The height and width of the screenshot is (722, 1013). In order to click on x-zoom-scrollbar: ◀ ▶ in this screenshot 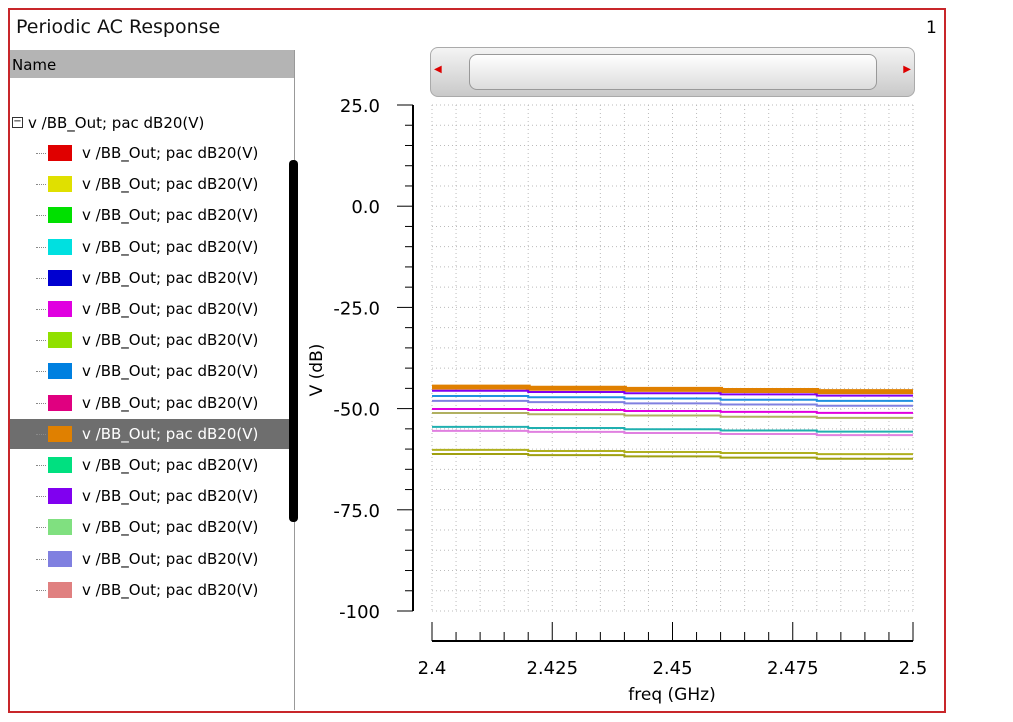, I will do `click(672, 72)`.